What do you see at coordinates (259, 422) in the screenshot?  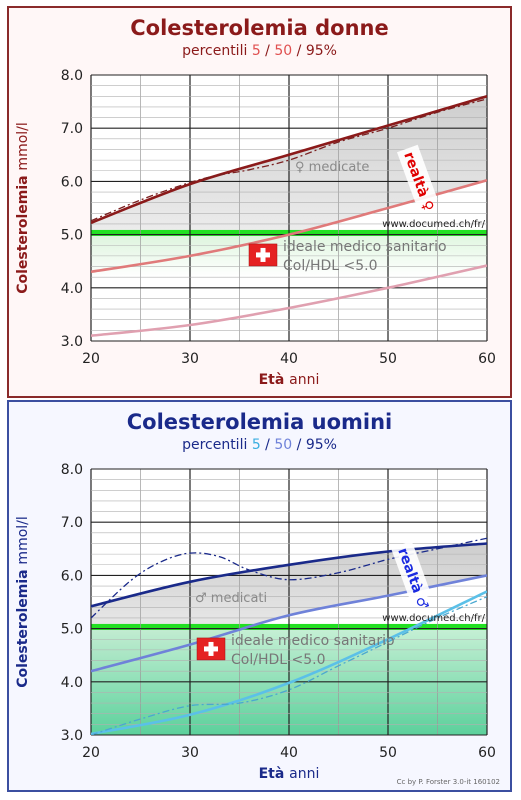 I see `men-chart-title: Colesterolemia uomini` at bounding box center [259, 422].